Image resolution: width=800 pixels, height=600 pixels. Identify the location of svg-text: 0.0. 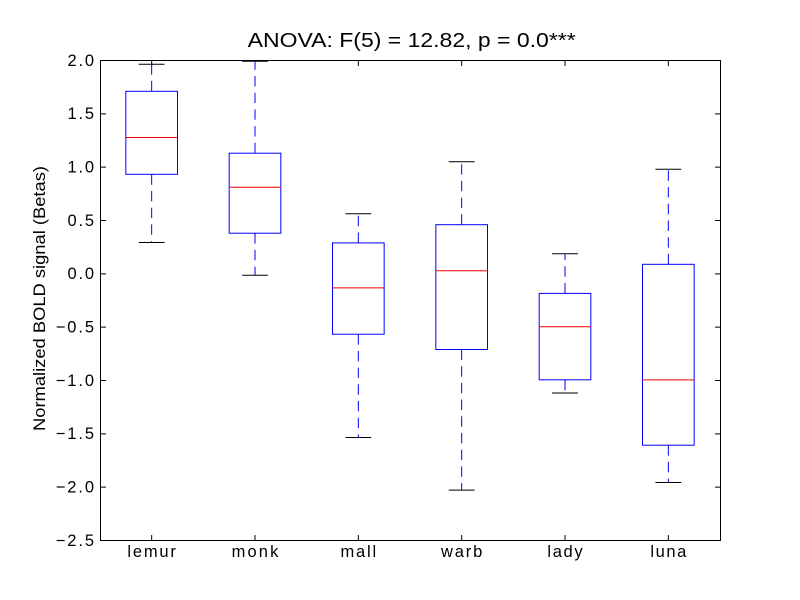
(81, 274).